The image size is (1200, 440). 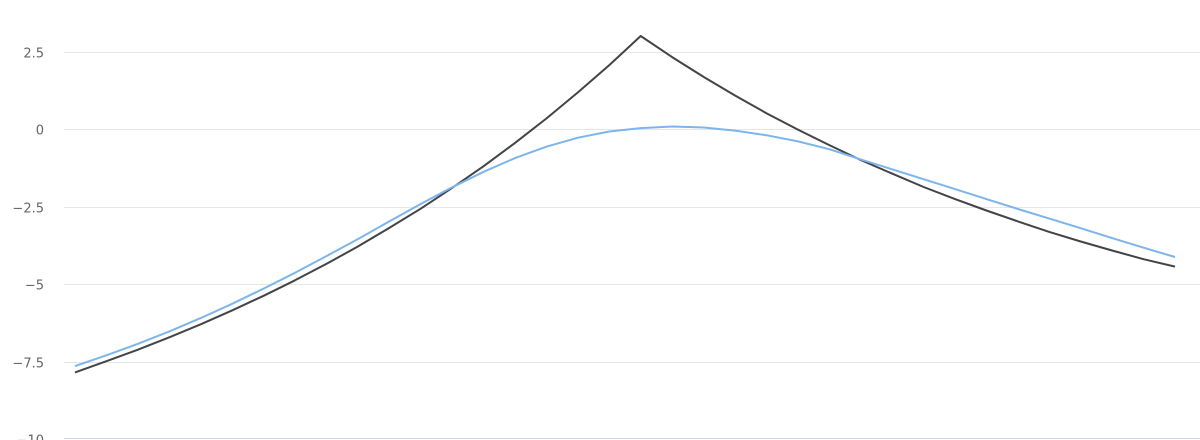 I want to click on y-tick-label: −2.5, so click(x=28, y=209).